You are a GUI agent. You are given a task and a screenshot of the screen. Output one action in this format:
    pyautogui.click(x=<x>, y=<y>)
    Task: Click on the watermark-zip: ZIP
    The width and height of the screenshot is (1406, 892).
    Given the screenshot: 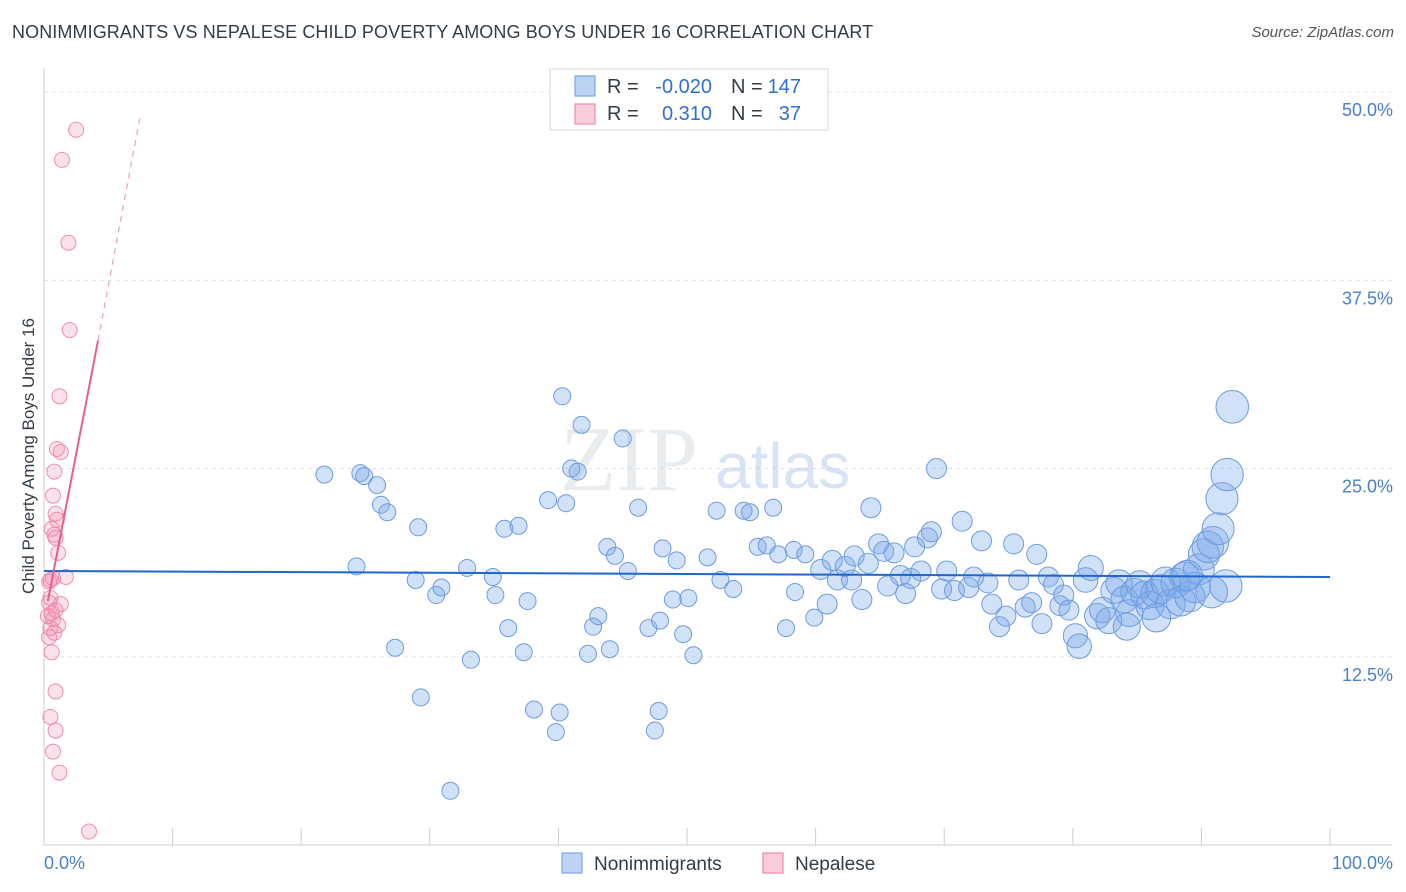 What is the action you would take?
    pyautogui.click(x=629, y=459)
    